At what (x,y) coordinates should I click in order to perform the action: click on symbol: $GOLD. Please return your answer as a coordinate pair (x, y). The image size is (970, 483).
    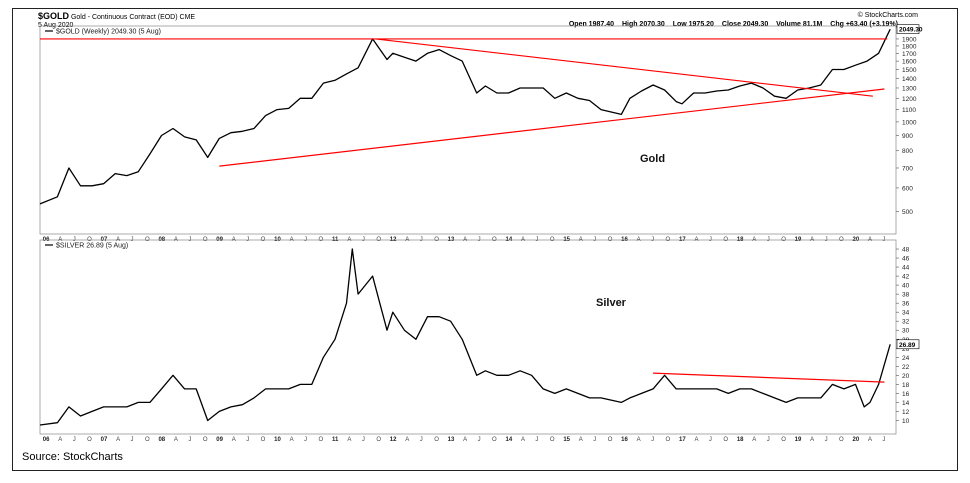
    Looking at the image, I should click on (54, 16).